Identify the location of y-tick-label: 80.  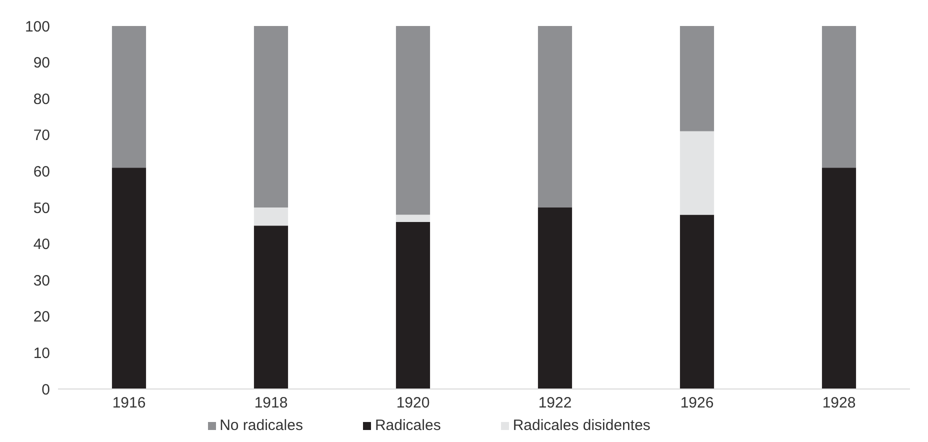
(41, 99).